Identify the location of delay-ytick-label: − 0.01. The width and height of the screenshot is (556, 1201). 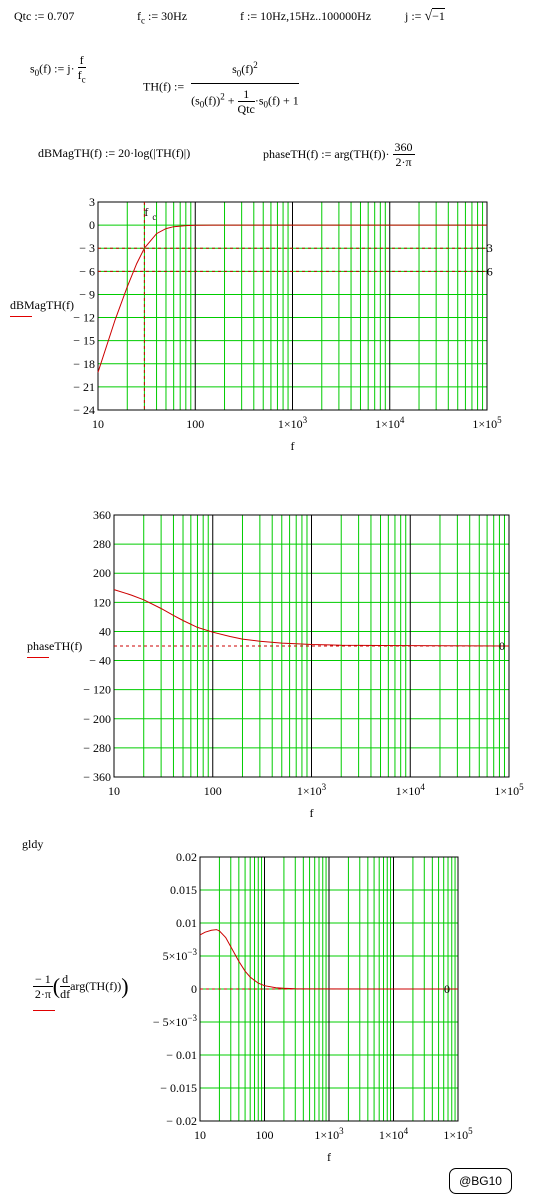
(181, 1055).